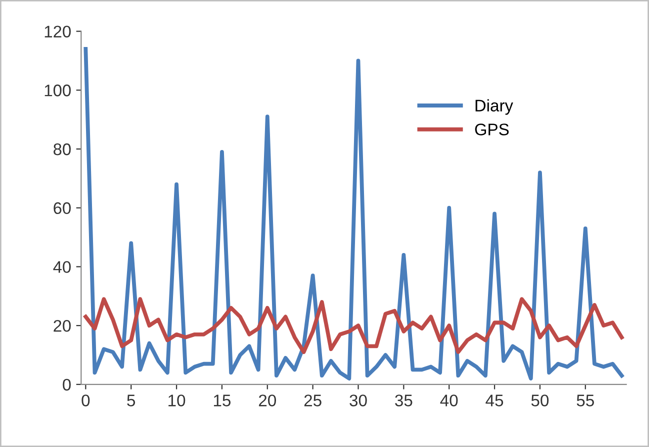 The height and width of the screenshot is (447, 649). I want to click on y-tick-label: 100, so click(57, 90).